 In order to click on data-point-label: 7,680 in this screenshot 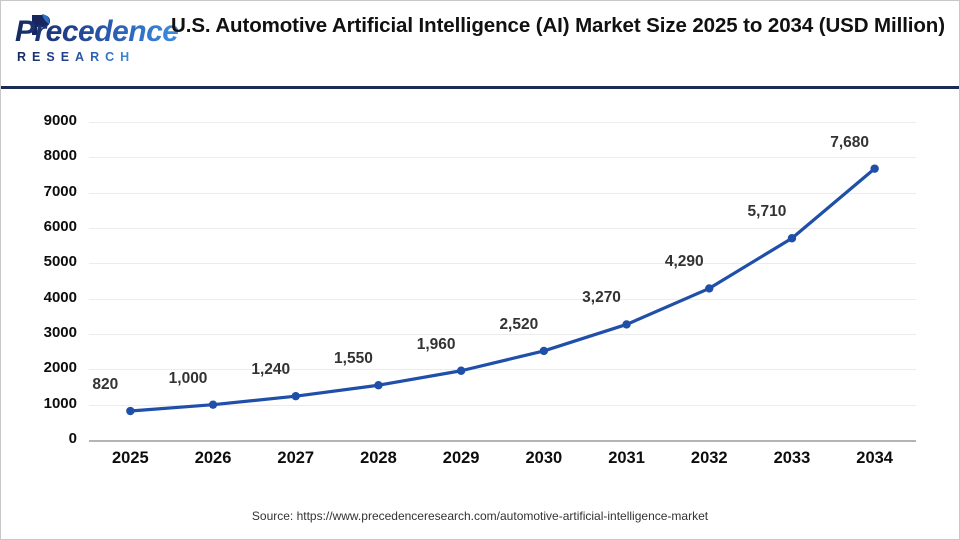, I will do `click(850, 142)`.